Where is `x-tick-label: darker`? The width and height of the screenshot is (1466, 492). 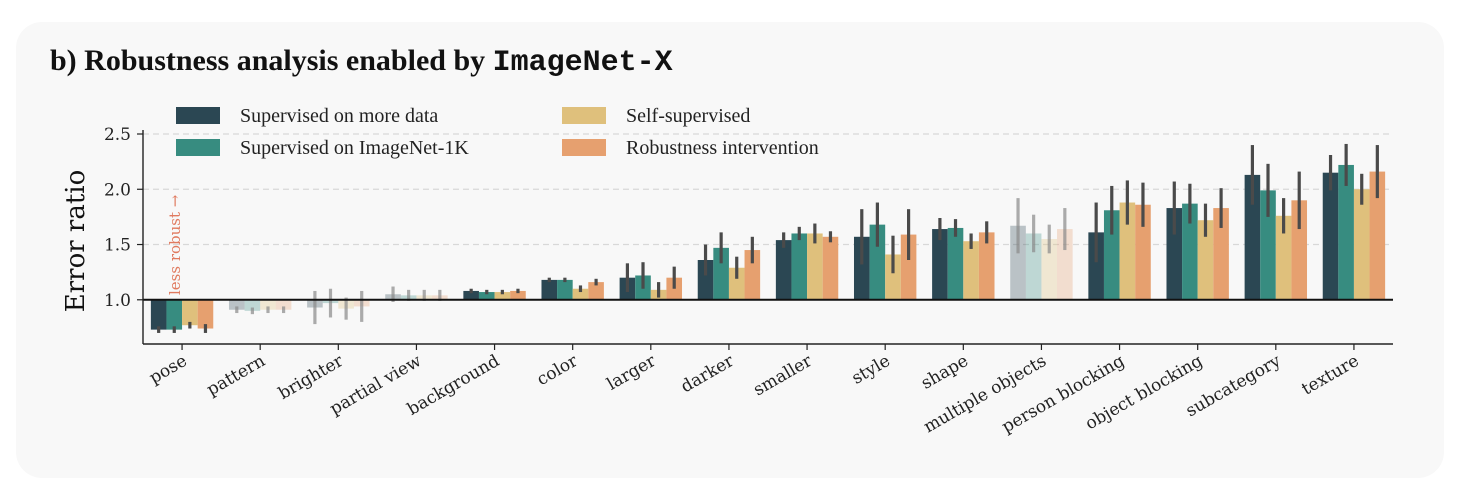
x-tick-label: darker is located at coordinates (708, 374).